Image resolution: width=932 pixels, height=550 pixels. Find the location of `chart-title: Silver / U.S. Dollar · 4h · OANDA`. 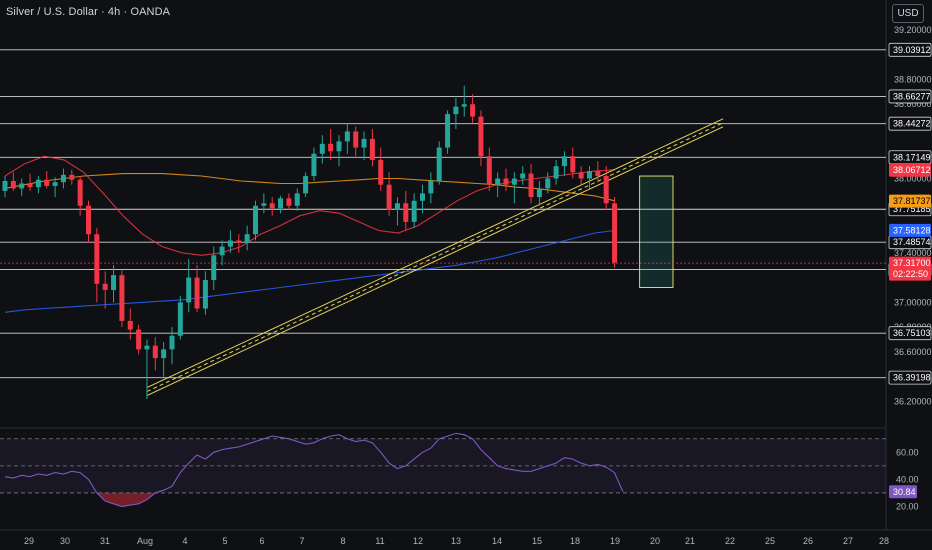

chart-title: Silver / U.S. Dollar · 4h · OANDA is located at coordinates (88, 12).